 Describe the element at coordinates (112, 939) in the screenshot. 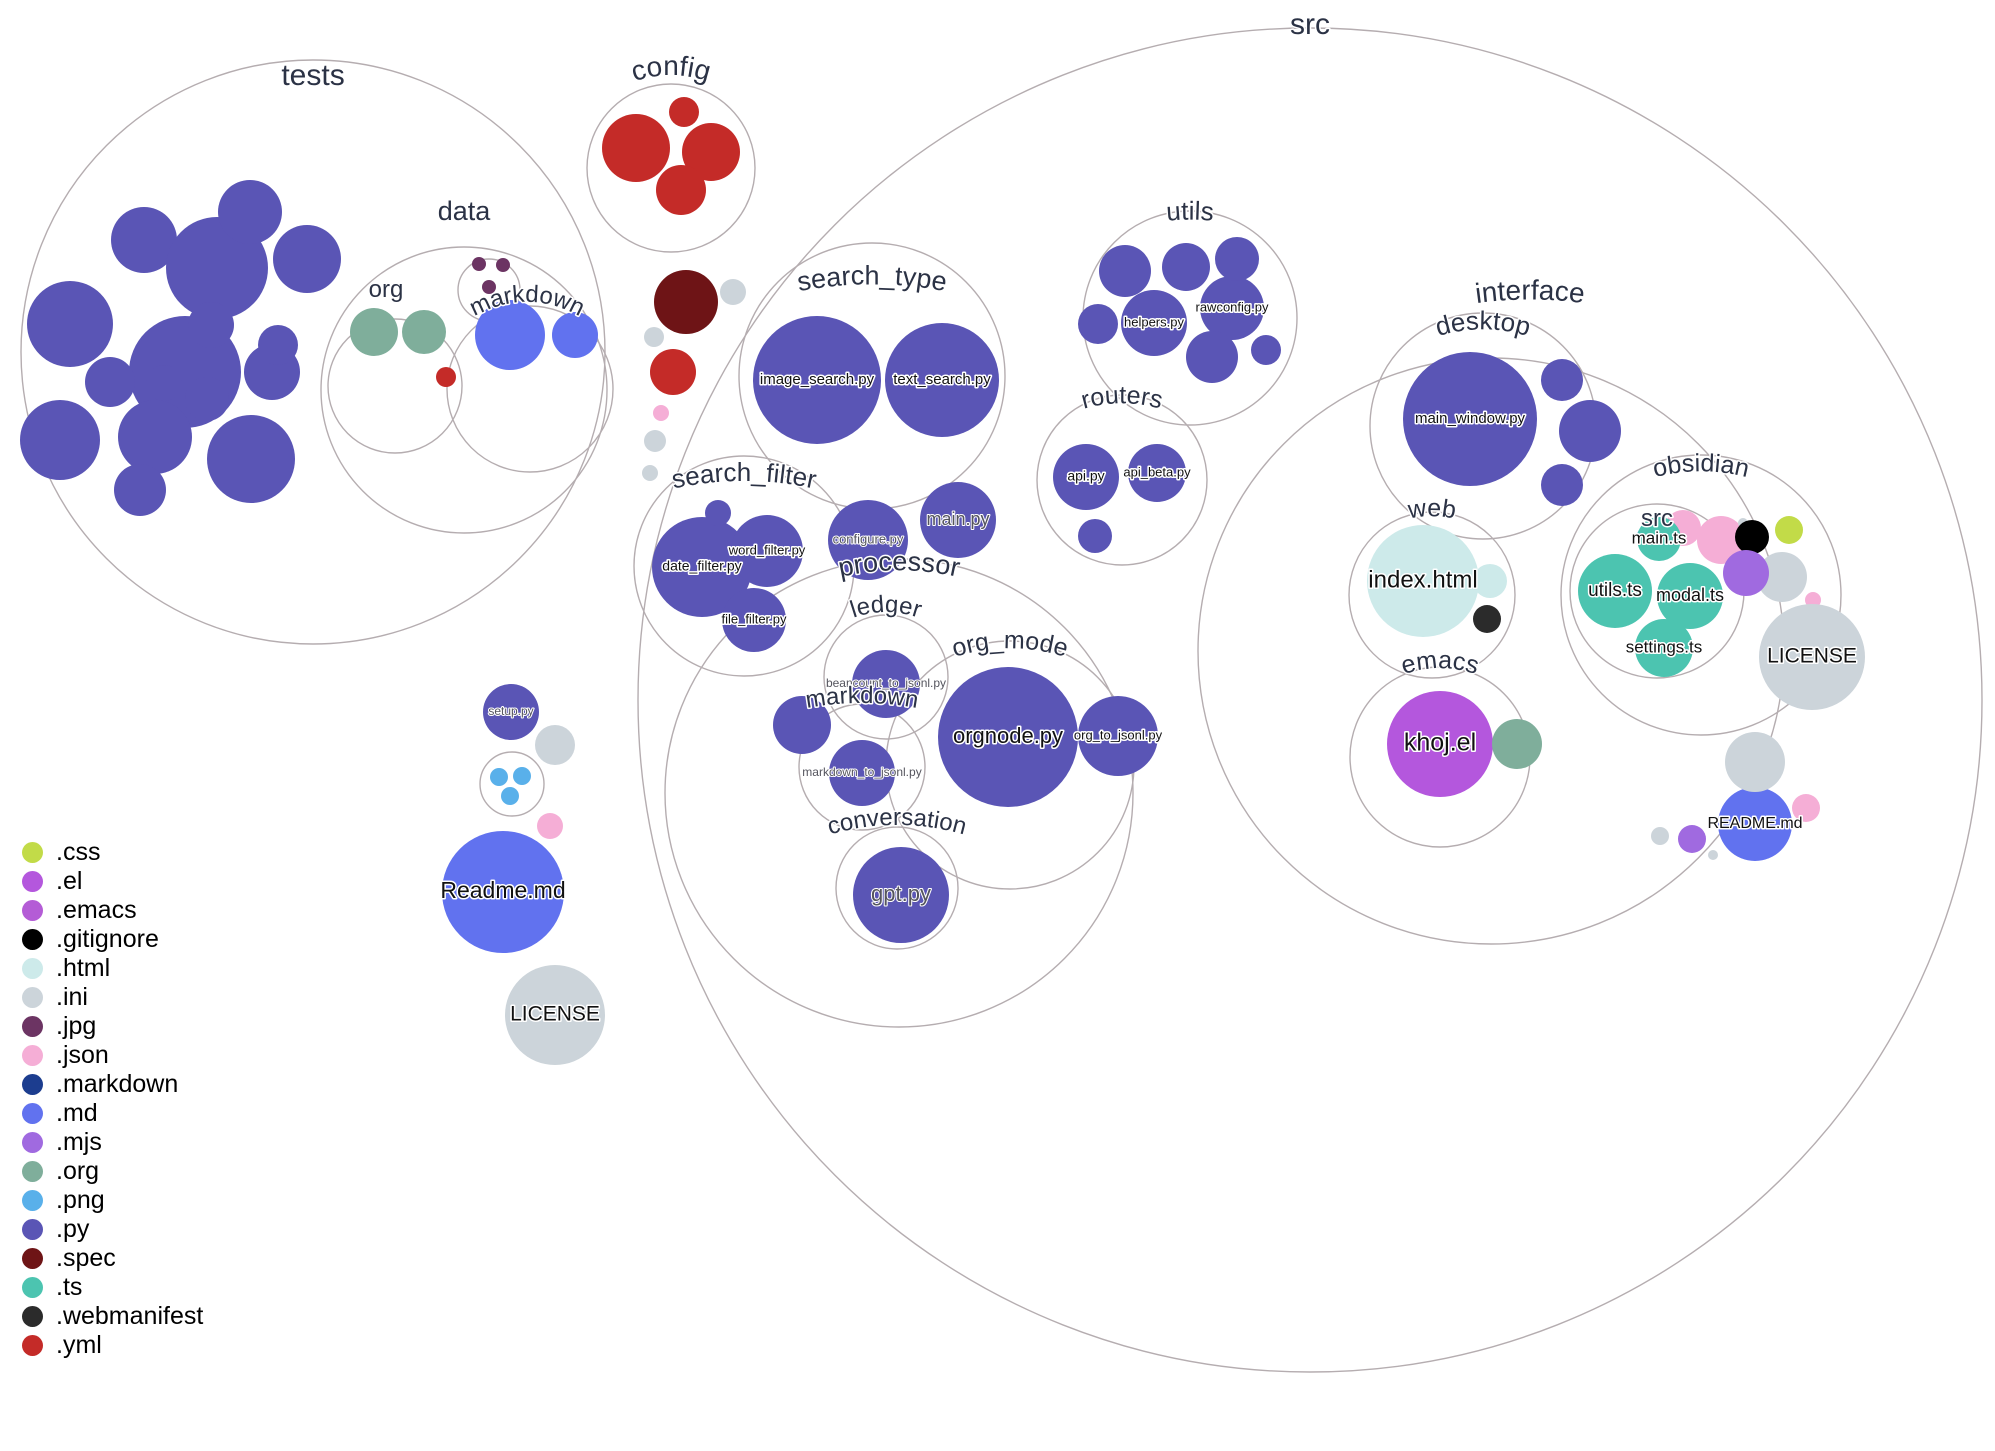

I see `legend-item: .gitignore` at that location.